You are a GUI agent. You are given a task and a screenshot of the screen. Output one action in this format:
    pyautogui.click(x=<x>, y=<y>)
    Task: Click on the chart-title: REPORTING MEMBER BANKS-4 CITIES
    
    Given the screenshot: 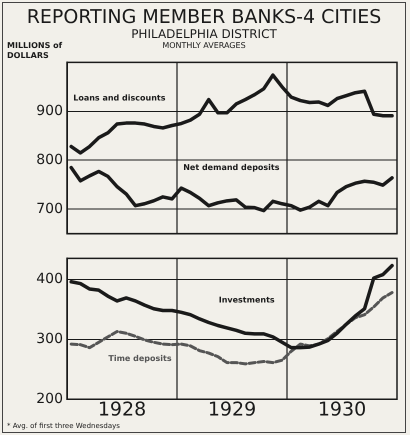 What is the action you would take?
    pyautogui.click(x=204, y=17)
    